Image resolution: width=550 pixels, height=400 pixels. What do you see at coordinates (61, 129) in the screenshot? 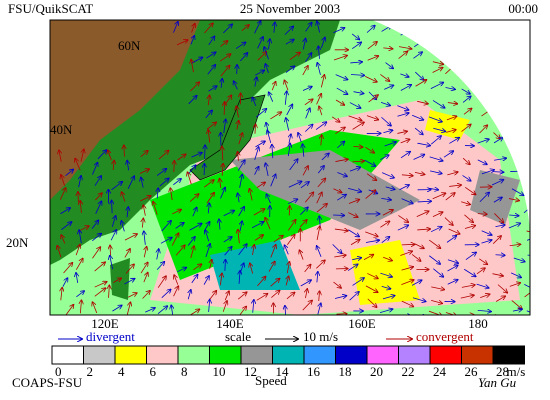
I see `lat-label: 40N` at bounding box center [61, 129].